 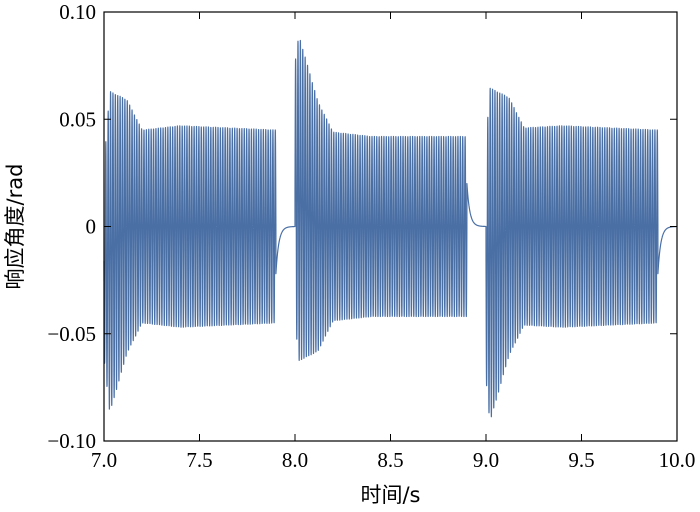 What do you see at coordinates (77, 119) in the screenshot?
I see `y-tick-label: 0.05` at bounding box center [77, 119].